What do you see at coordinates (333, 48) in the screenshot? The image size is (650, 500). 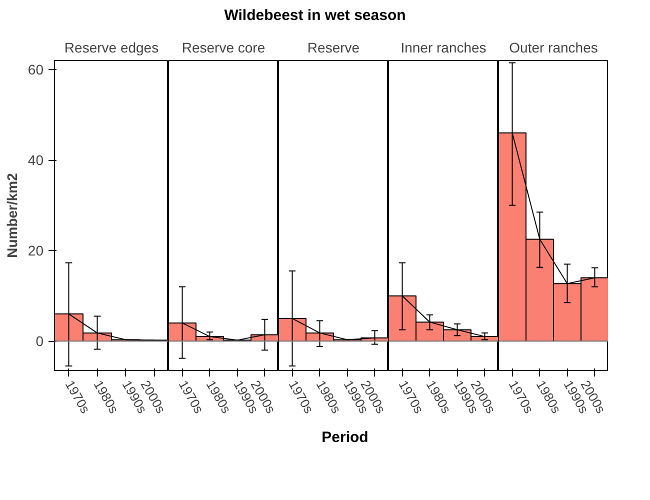 I see `chart-title: Reserve` at bounding box center [333, 48].